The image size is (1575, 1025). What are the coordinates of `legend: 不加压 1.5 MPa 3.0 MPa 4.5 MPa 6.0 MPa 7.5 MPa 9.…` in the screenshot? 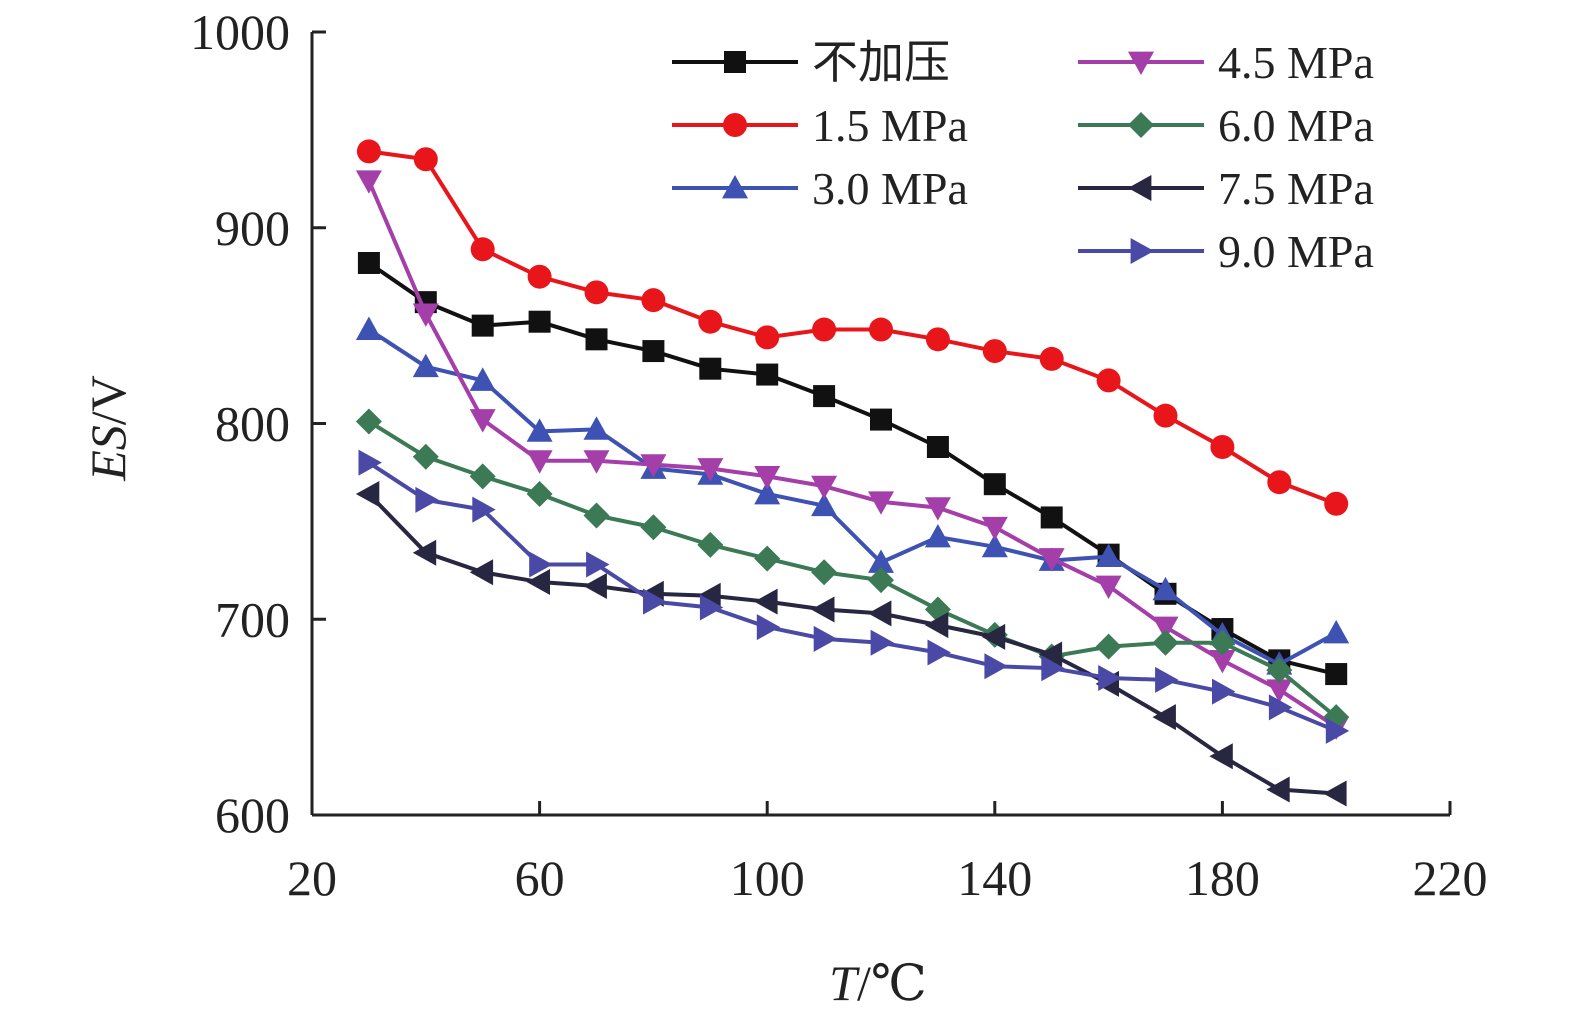 It's located at (1023, 157).